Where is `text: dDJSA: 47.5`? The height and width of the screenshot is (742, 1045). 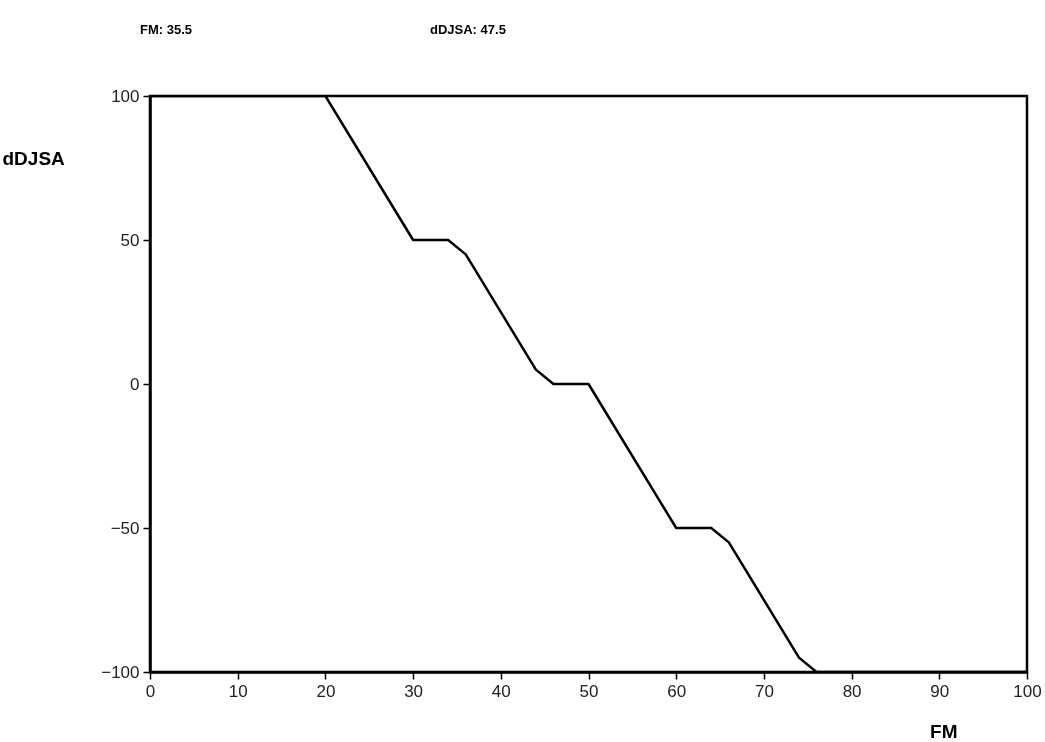
text: dDJSA: 47.5 is located at coordinates (468, 29).